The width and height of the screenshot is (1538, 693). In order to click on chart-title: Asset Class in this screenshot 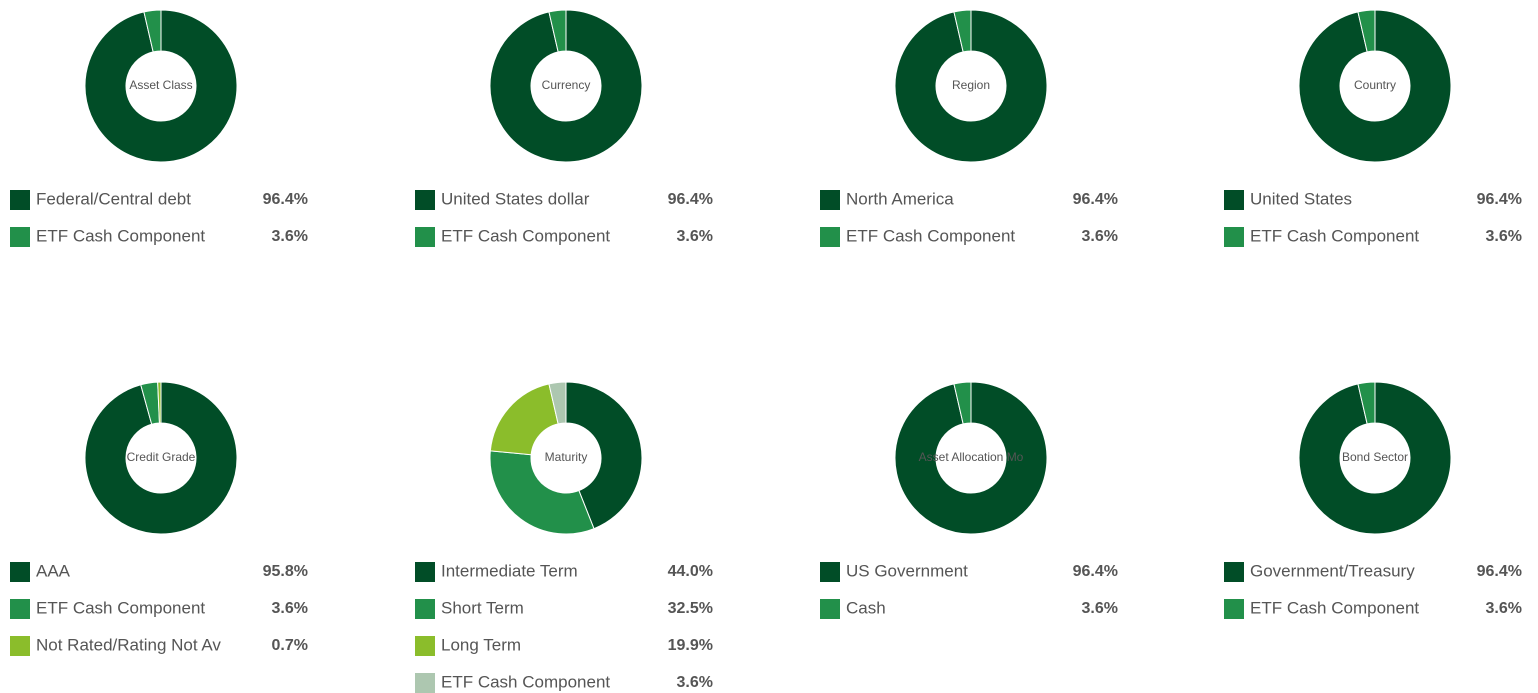, I will do `click(160, 85)`.